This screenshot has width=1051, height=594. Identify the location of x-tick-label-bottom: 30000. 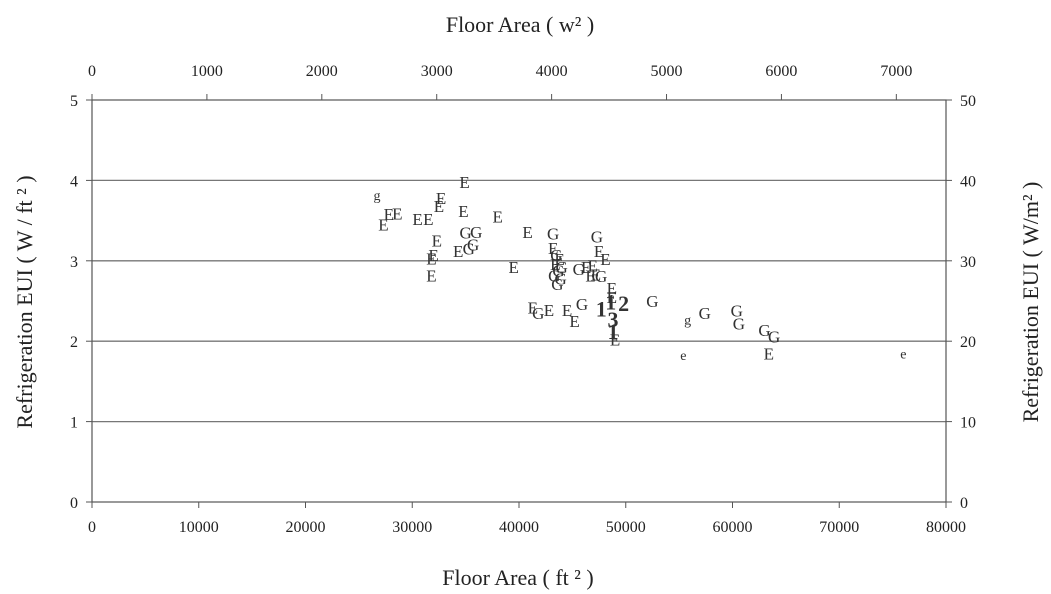
(412, 527).